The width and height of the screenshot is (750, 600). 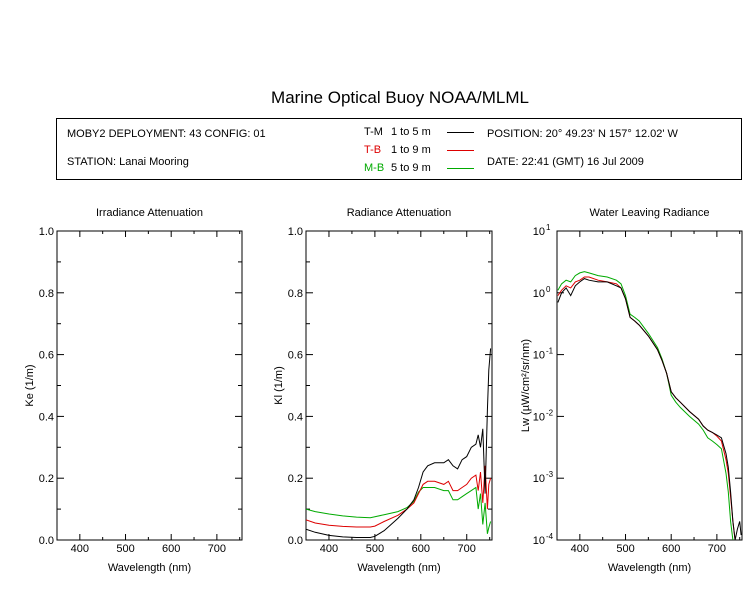 What do you see at coordinates (460, 132) in the screenshot?
I see `legend-line-tm` at bounding box center [460, 132].